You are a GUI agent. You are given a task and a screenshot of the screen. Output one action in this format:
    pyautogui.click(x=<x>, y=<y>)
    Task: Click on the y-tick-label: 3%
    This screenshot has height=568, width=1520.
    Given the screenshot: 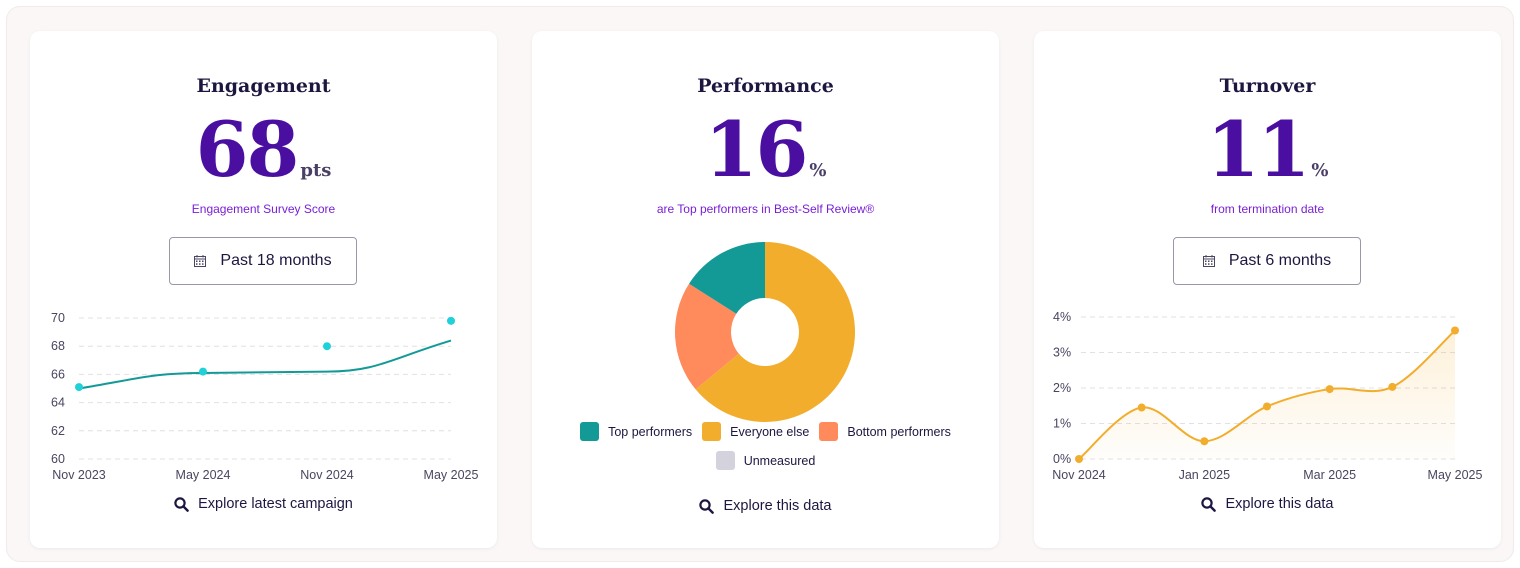 What is the action you would take?
    pyautogui.click(x=1062, y=353)
    